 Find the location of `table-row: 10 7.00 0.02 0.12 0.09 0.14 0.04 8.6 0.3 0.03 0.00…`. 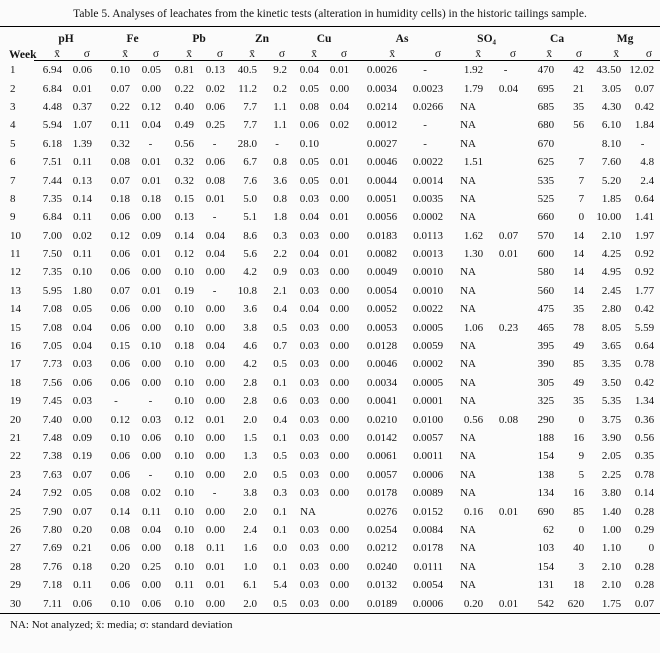

table-row: 10 7.00 0.02 0.12 0.09 0.14 0.04 8.6 0.3 0.03 0.00… is located at coordinates (330, 236).